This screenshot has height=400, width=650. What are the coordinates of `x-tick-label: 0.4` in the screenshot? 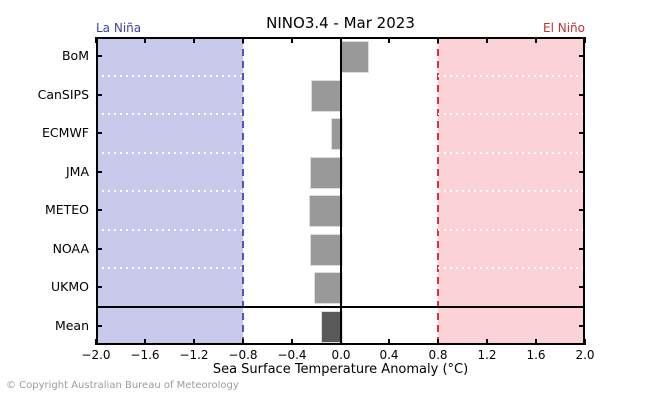 It's located at (389, 355).